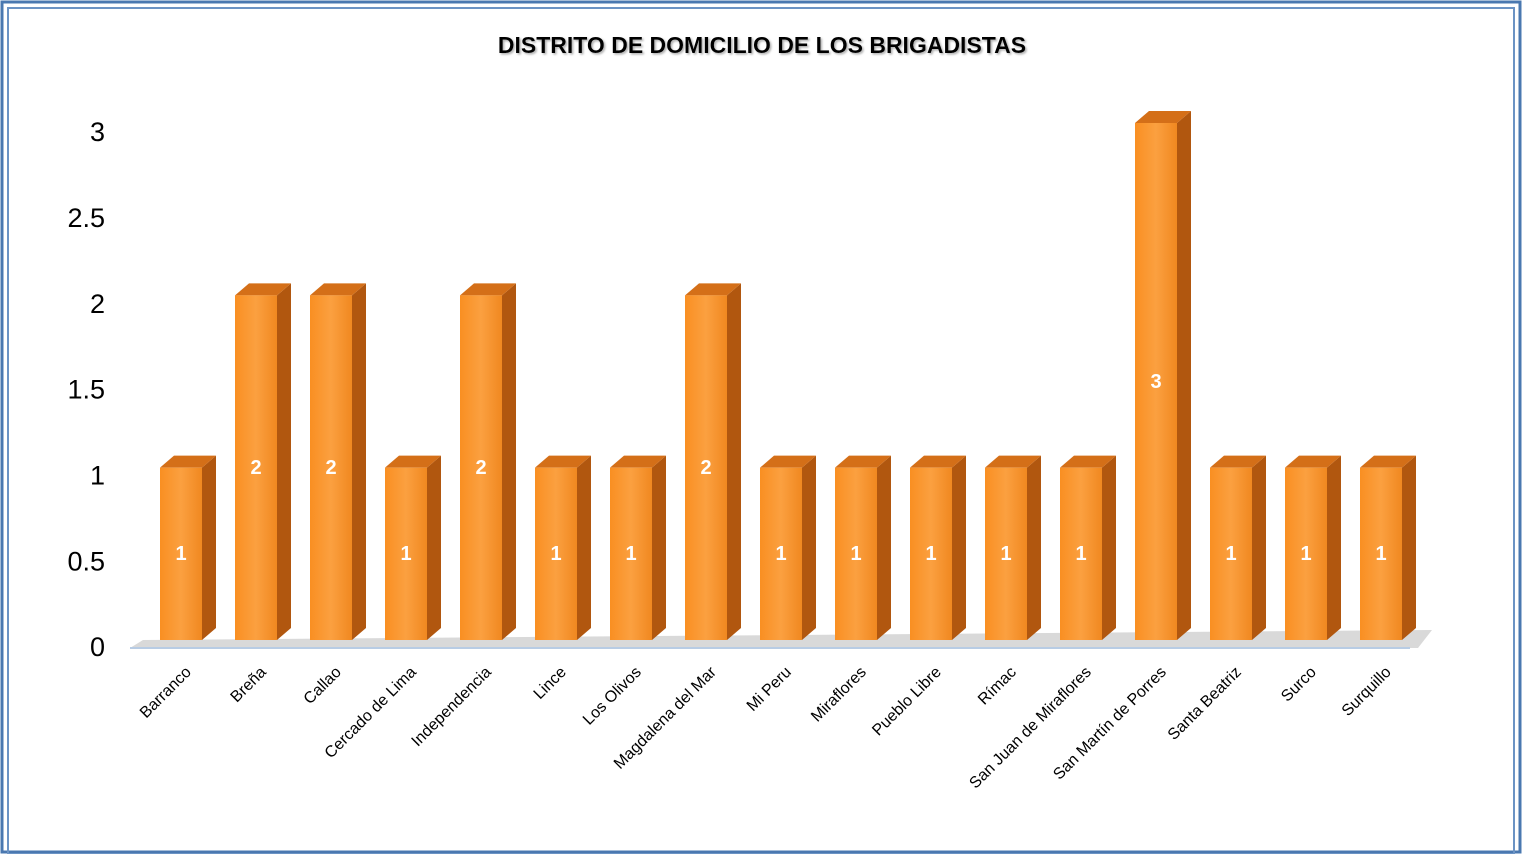  What do you see at coordinates (249, 685) in the screenshot?
I see `x-tick-label: Breña` at bounding box center [249, 685].